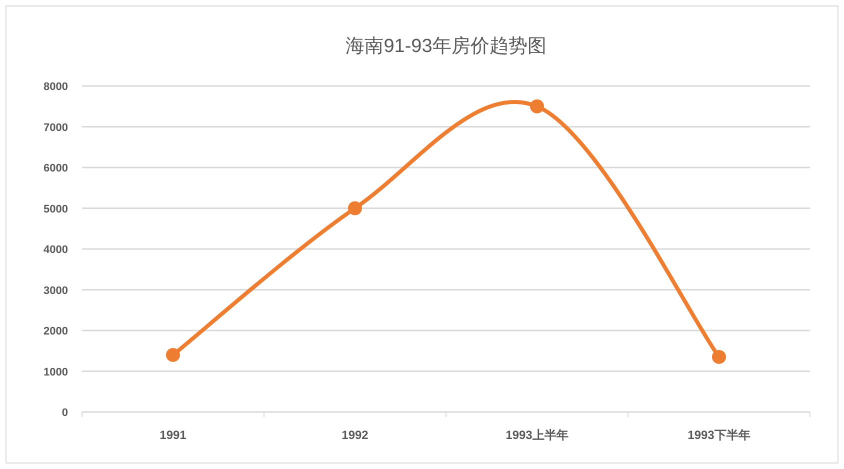  I want to click on x-tick-label: 1991, so click(173, 435).